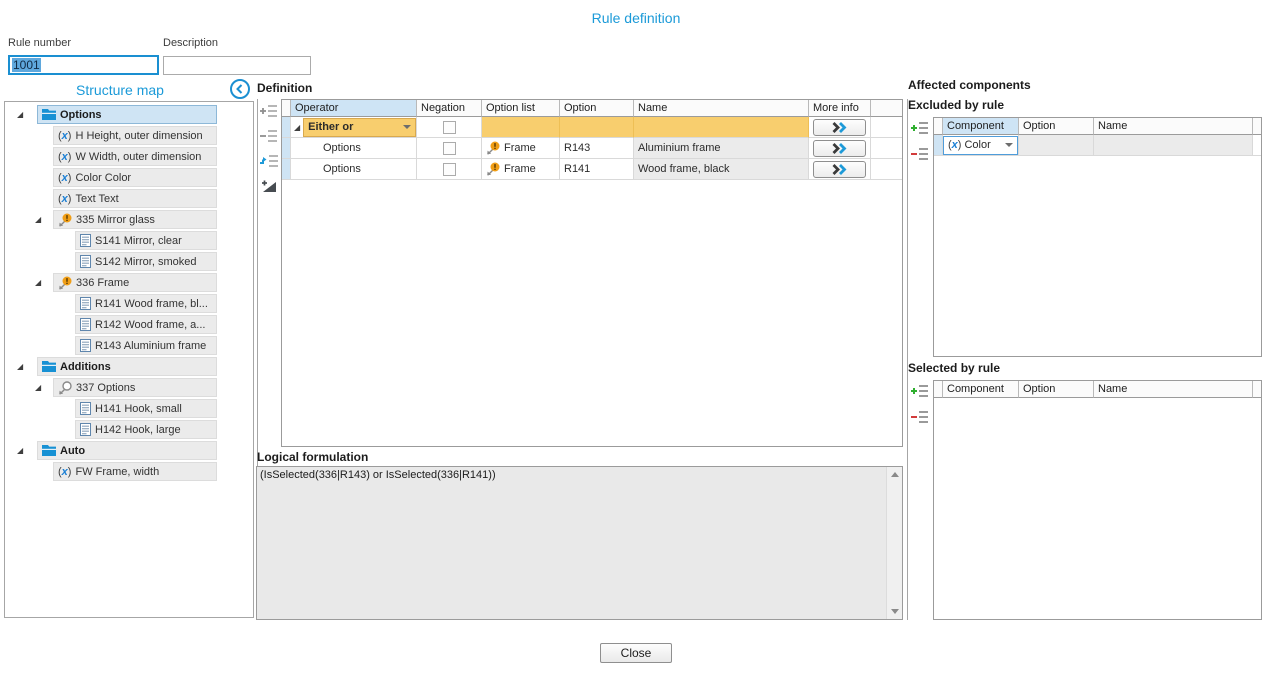 The height and width of the screenshot is (674, 1272). Describe the element at coordinates (286, 108) in the screenshot. I see `header-cell` at that location.